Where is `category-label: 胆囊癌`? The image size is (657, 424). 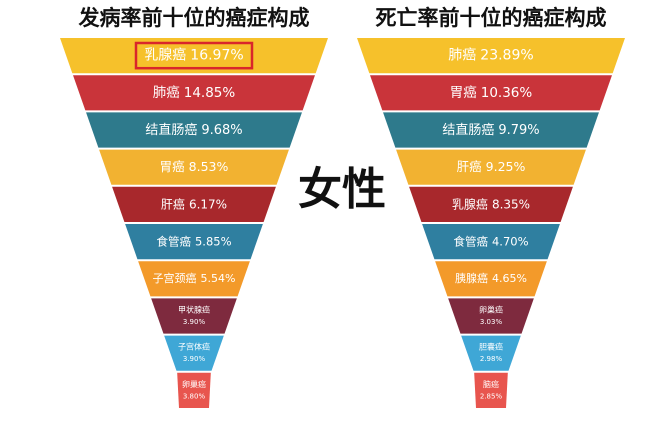 category-label: 胆囊癌 is located at coordinates (491, 347).